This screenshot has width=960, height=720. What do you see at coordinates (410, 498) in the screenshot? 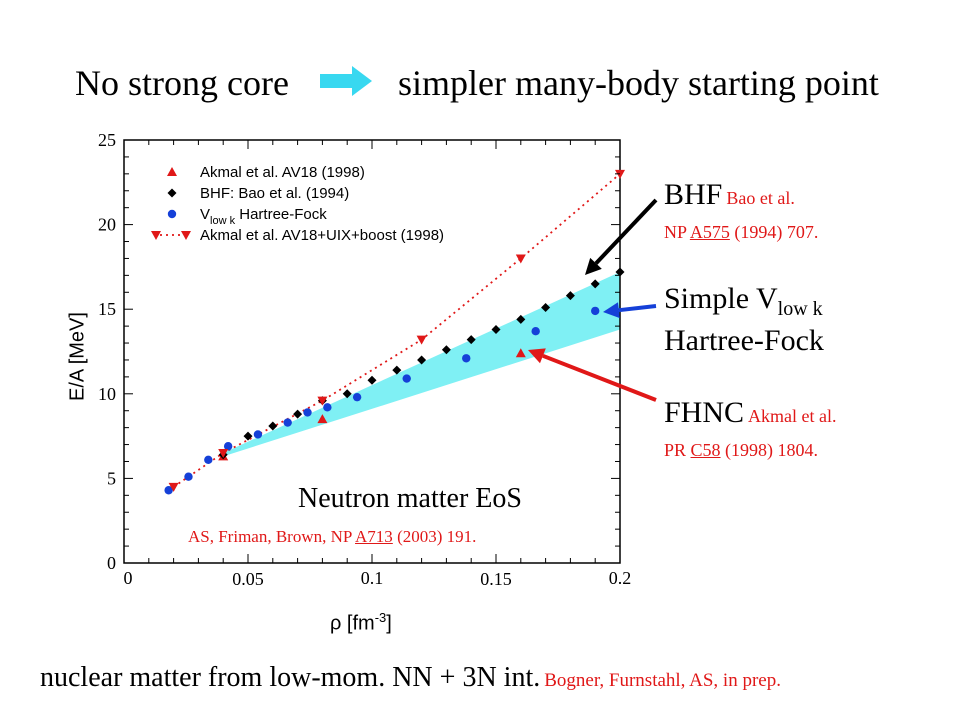
I see `eos-title: Neutron matter EoS` at bounding box center [410, 498].